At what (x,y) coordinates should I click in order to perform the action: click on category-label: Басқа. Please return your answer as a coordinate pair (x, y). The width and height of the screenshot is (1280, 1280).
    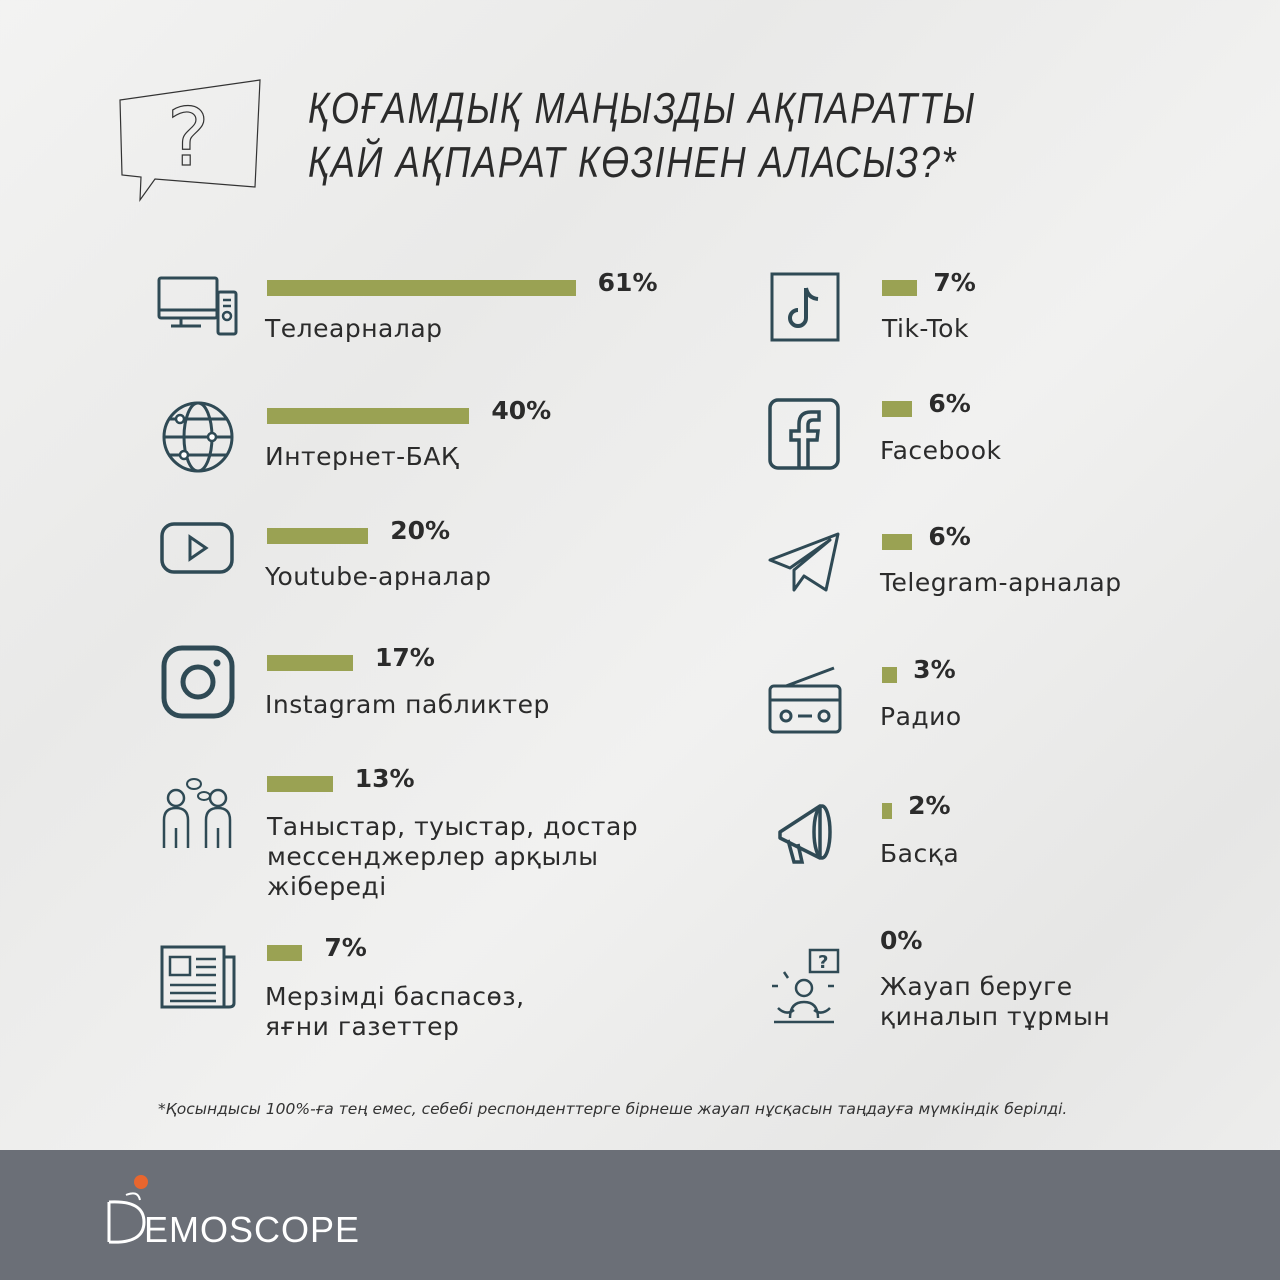
    Looking at the image, I should click on (920, 853).